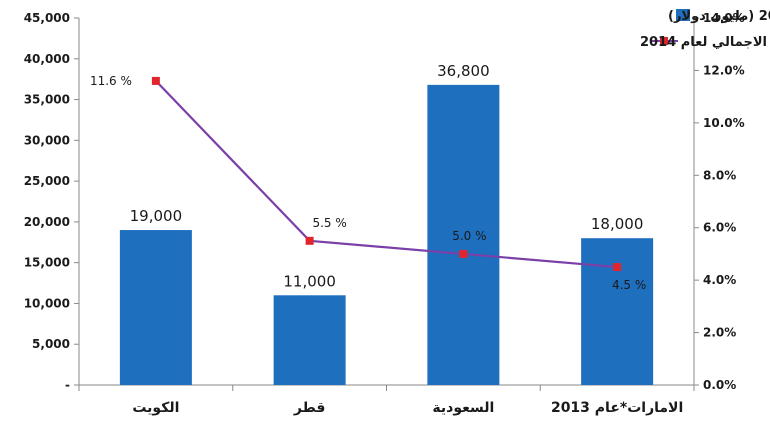 The image size is (770, 425). Describe the element at coordinates (719, 280) in the screenshot. I see `right-tick-label: 4.0%` at that location.